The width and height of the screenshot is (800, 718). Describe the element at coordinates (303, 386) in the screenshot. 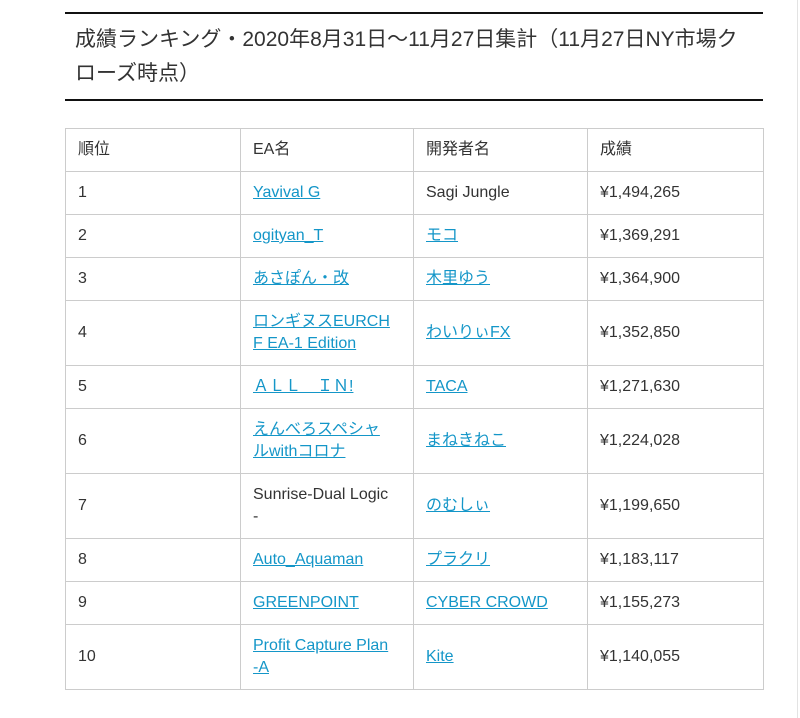

I see `ea-link: ＡＬＬ ＩＮ!` at that location.